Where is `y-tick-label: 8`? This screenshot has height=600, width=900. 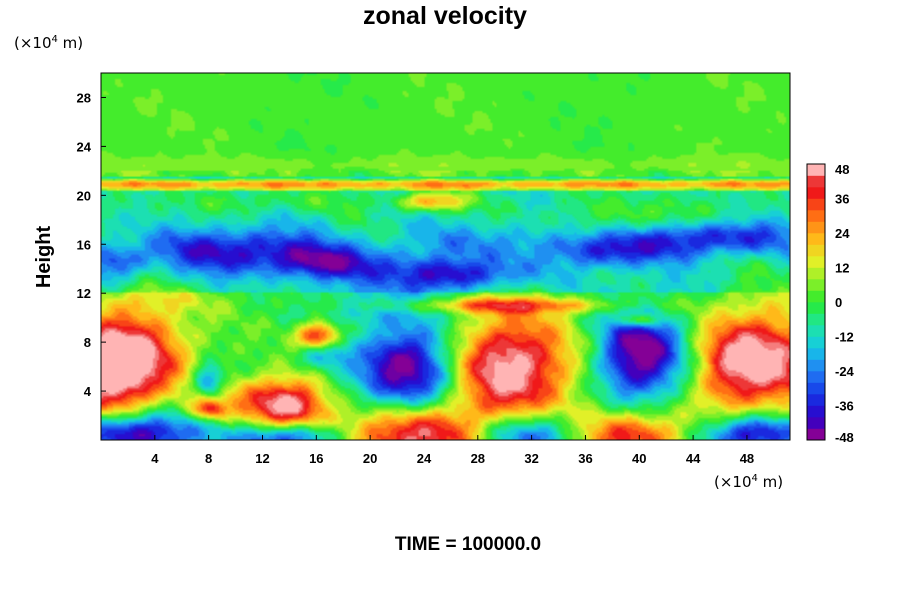 y-tick-label: 8 is located at coordinates (87, 342).